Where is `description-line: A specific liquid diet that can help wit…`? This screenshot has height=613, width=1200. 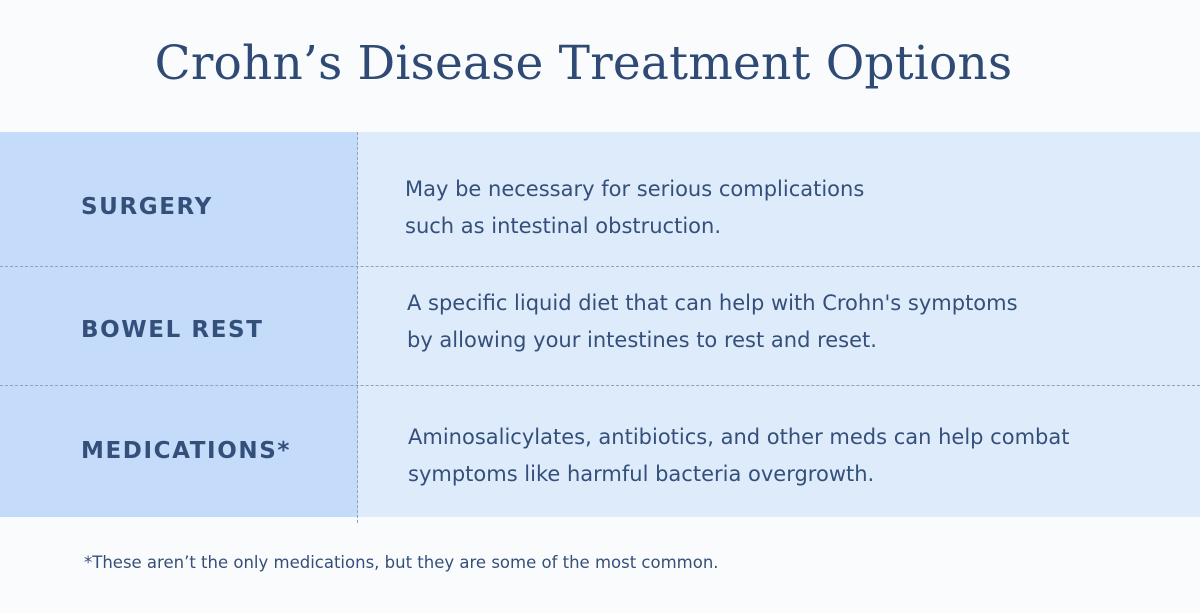
description-line: A specific liquid diet that can help wit… is located at coordinates (712, 303).